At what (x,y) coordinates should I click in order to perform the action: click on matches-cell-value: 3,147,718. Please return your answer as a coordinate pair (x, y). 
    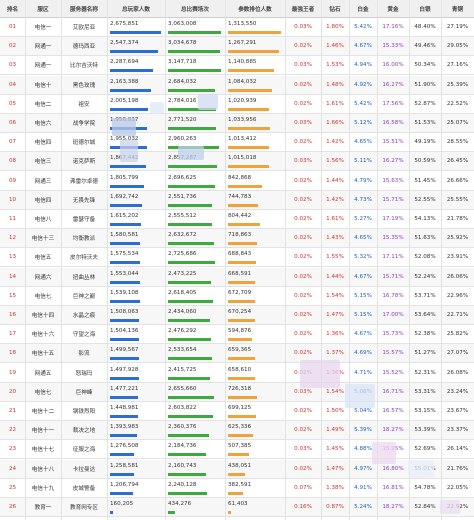
    Looking at the image, I should click on (182, 62).